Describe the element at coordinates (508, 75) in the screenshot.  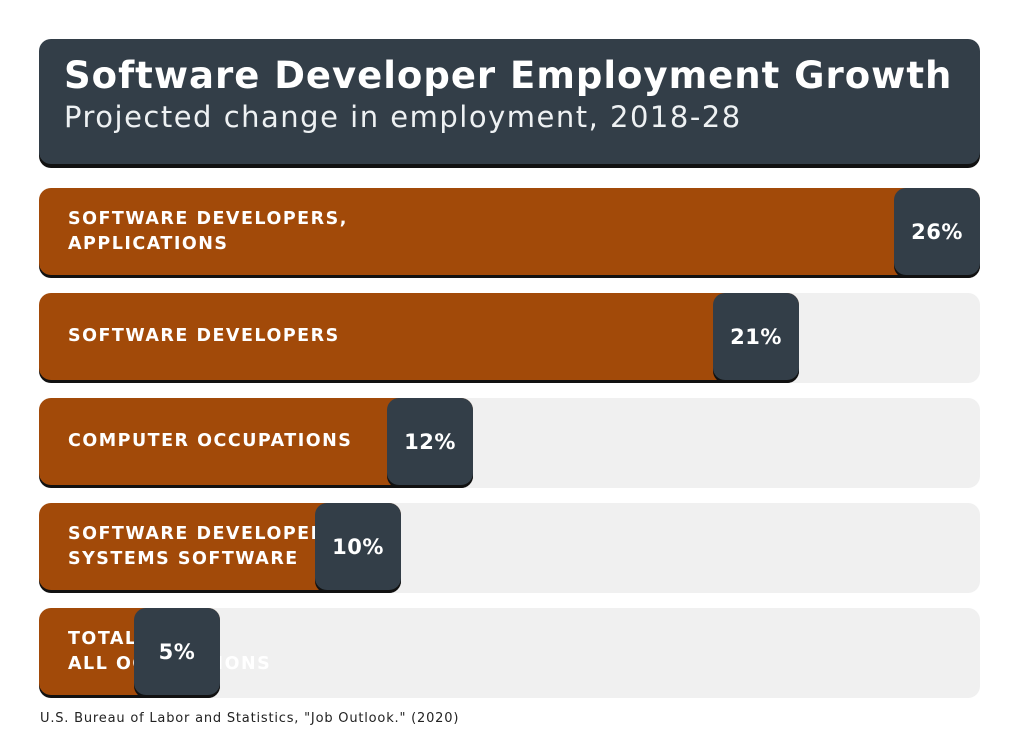
I see `chart-title: Software Developer Employment Growth` at that location.